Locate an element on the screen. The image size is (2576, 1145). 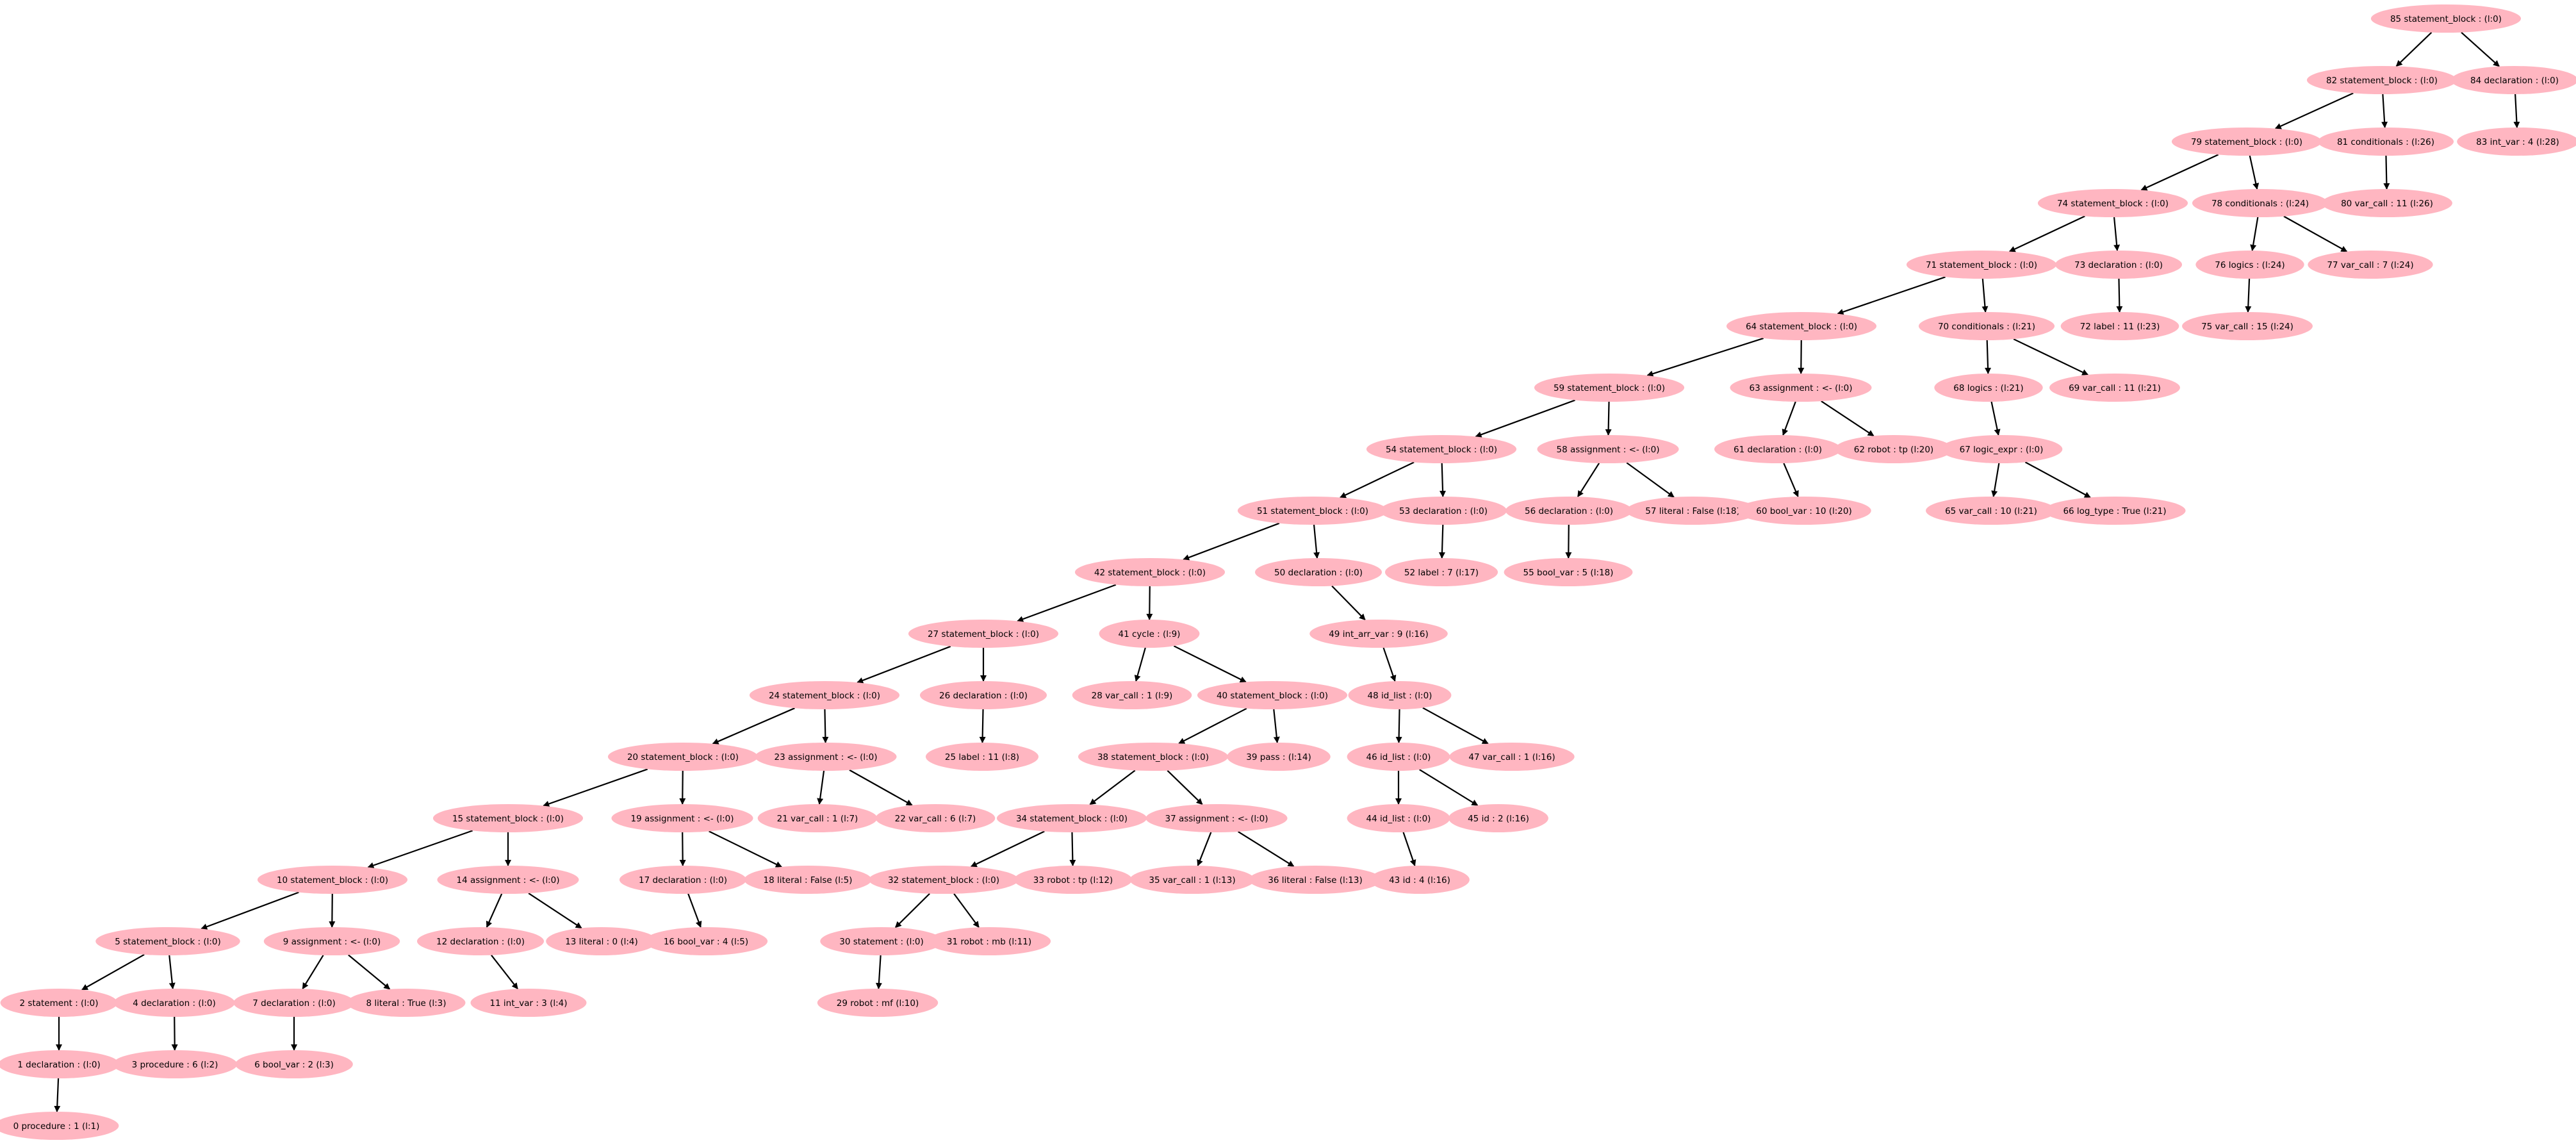
tree-node: 73 declaration : (l:0) is located at coordinates (2119, 265).